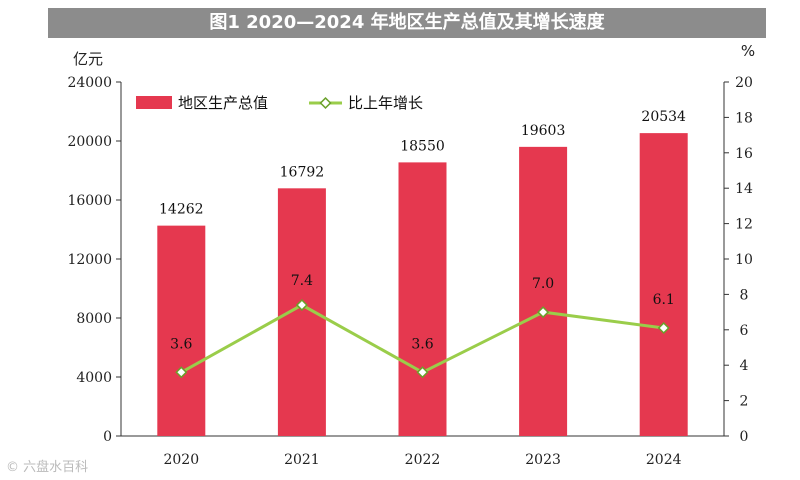  What do you see at coordinates (89, 142) in the screenshot?
I see `y-left-tick-label: 20000` at bounding box center [89, 142].